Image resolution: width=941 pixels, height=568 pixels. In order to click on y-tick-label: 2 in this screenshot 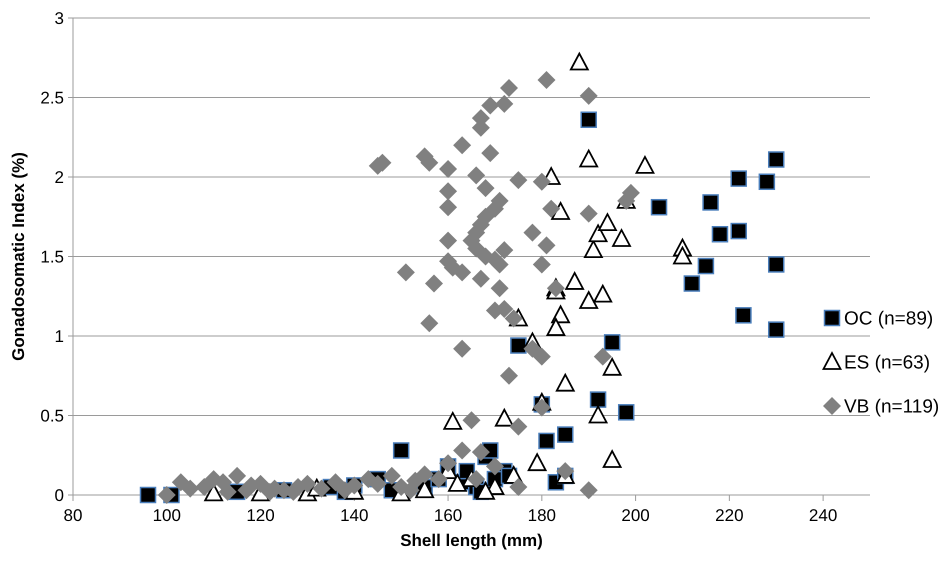, I will do `click(59, 177)`.